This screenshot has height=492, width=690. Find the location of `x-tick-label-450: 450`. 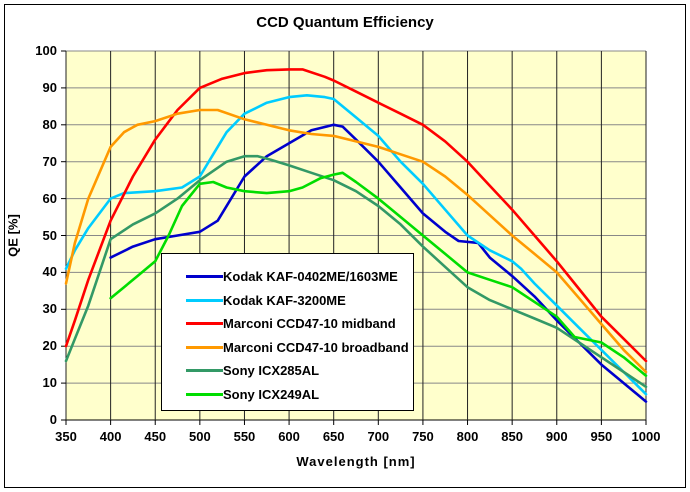

x-tick-label-450: 450 is located at coordinates (155, 436).